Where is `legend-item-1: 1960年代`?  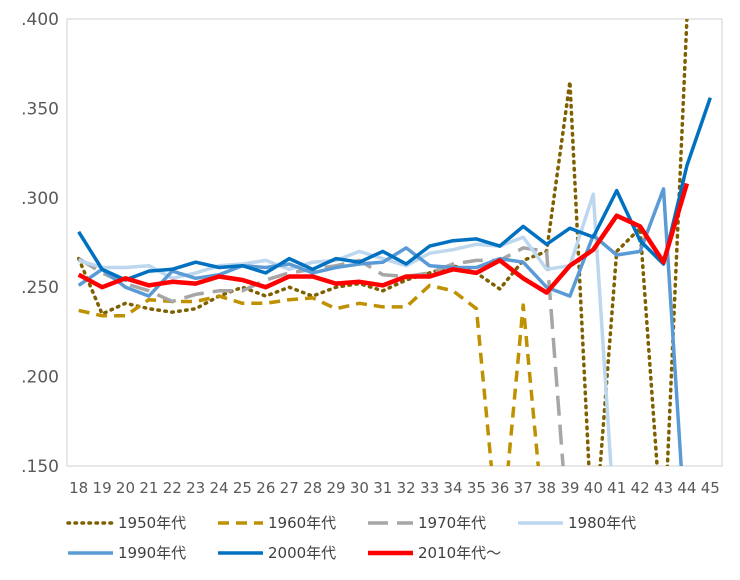 legend-item-1: 1960年代 is located at coordinates (277, 523).